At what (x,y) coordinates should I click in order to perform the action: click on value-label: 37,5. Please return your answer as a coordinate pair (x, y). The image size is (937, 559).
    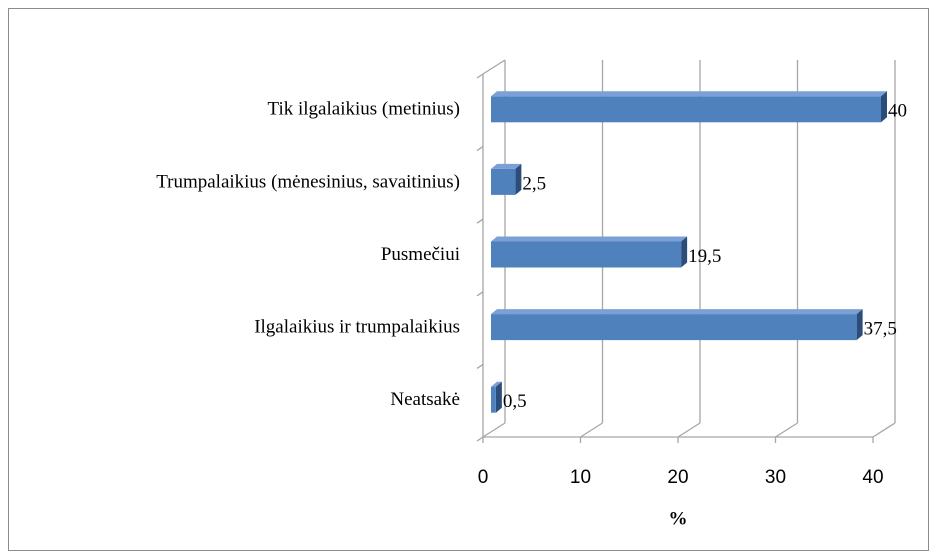
    Looking at the image, I should click on (880, 328).